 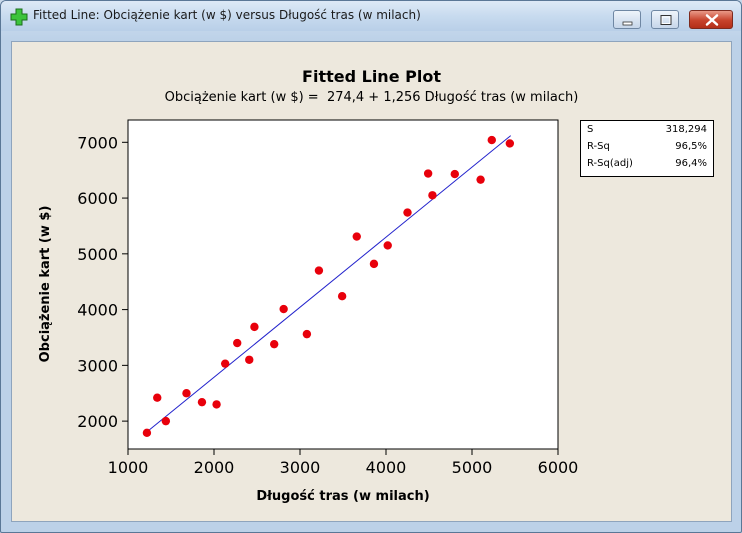 What do you see at coordinates (343, 463) in the screenshot?
I see `x-axis: 1000 2000 3000 4000 5000 6000` at bounding box center [343, 463].